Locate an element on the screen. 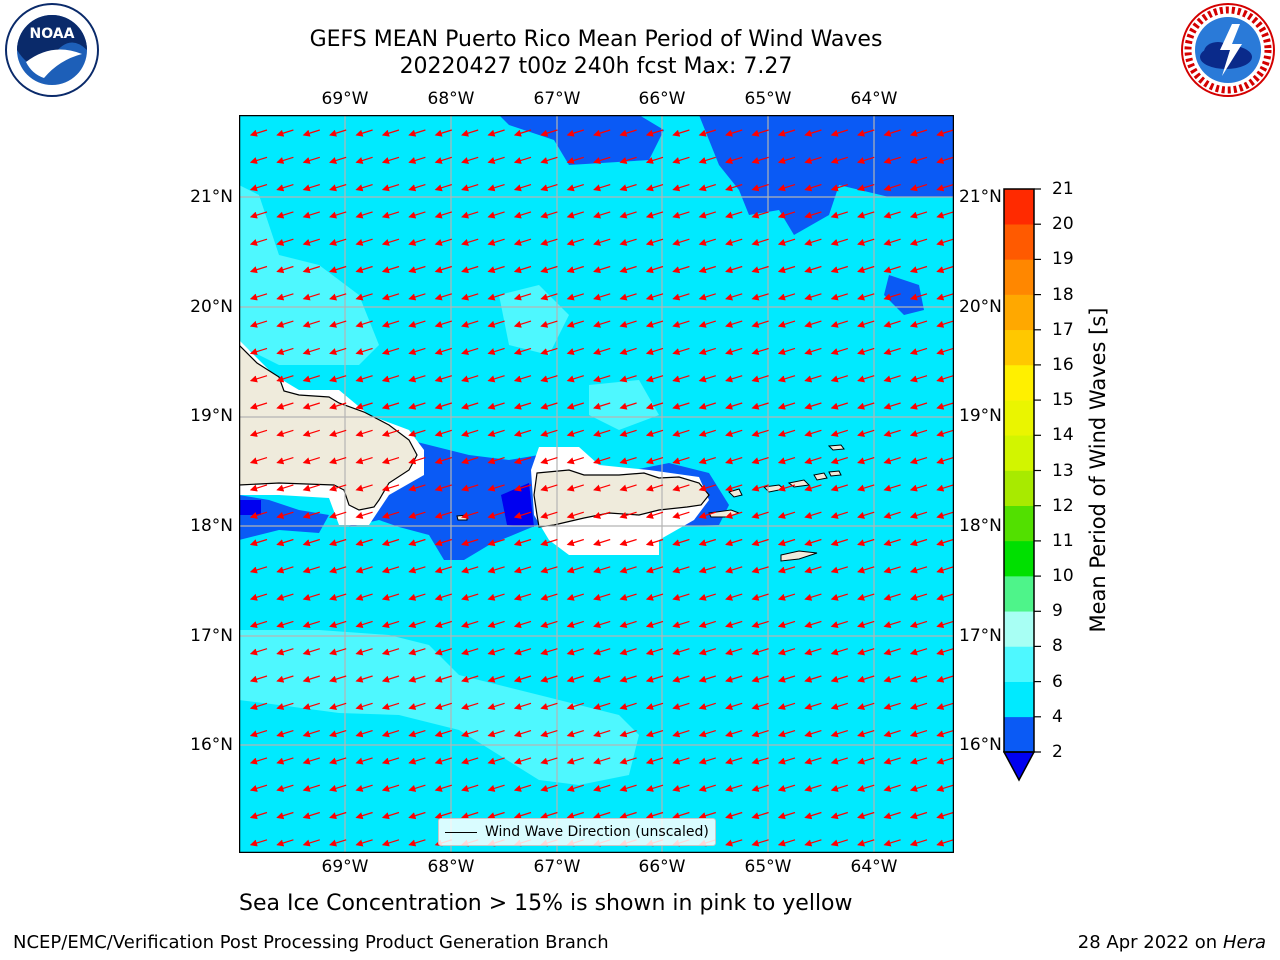  colorbar-tick-label: 17 is located at coordinates (1063, 329).